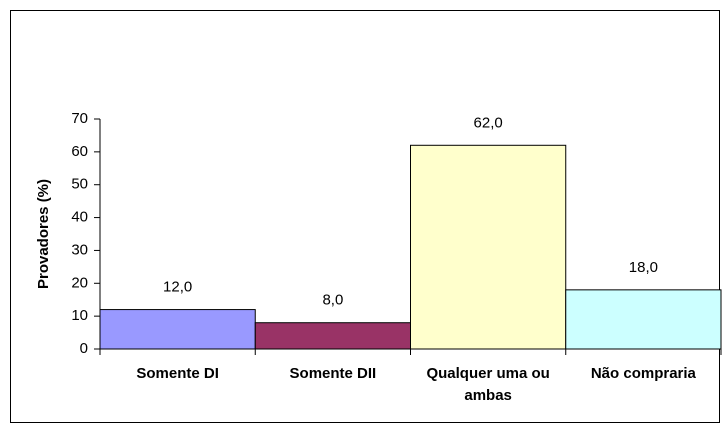 The height and width of the screenshot is (434, 722). Describe the element at coordinates (79, 217) in the screenshot. I see `y-tick-label: 40` at that location.